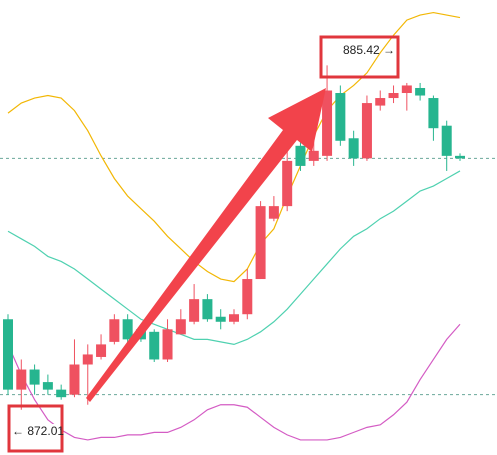 This screenshot has height=455, width=497. I want to click on annotation: ← 872.01, so click(38, 431).